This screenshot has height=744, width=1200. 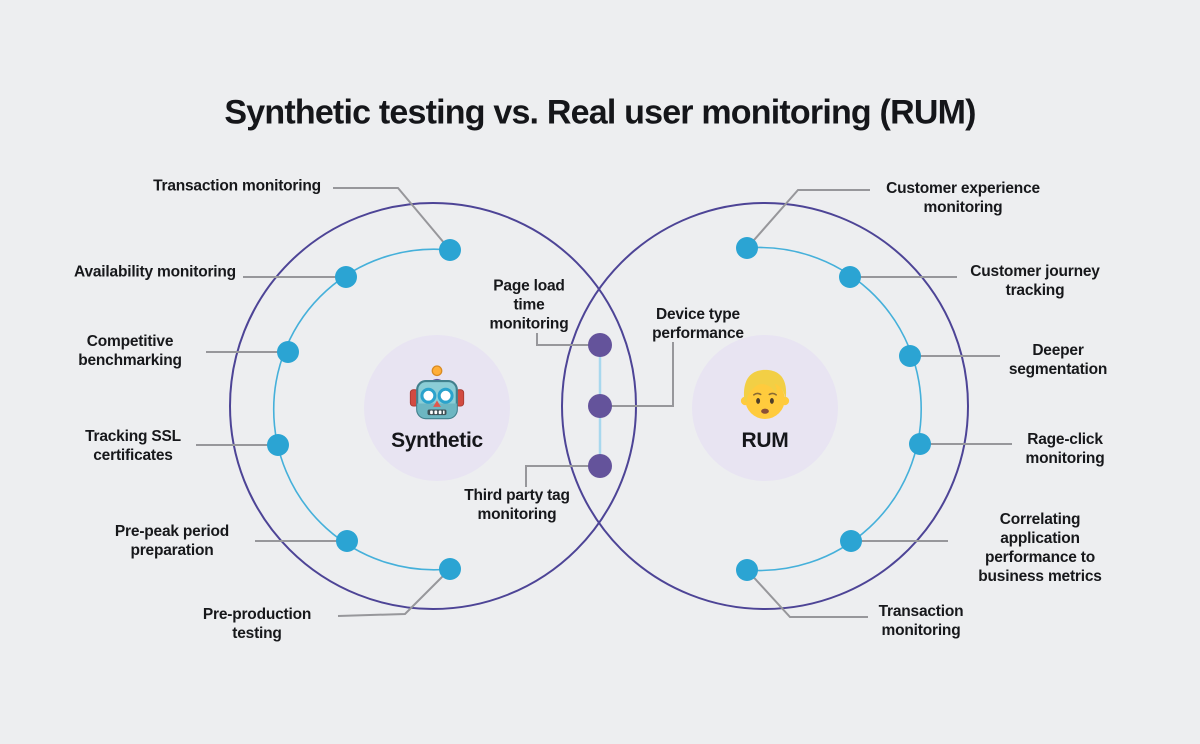 I want to click on label-availability-monitoring: Availability monitoring, so click(x=155, y=272).